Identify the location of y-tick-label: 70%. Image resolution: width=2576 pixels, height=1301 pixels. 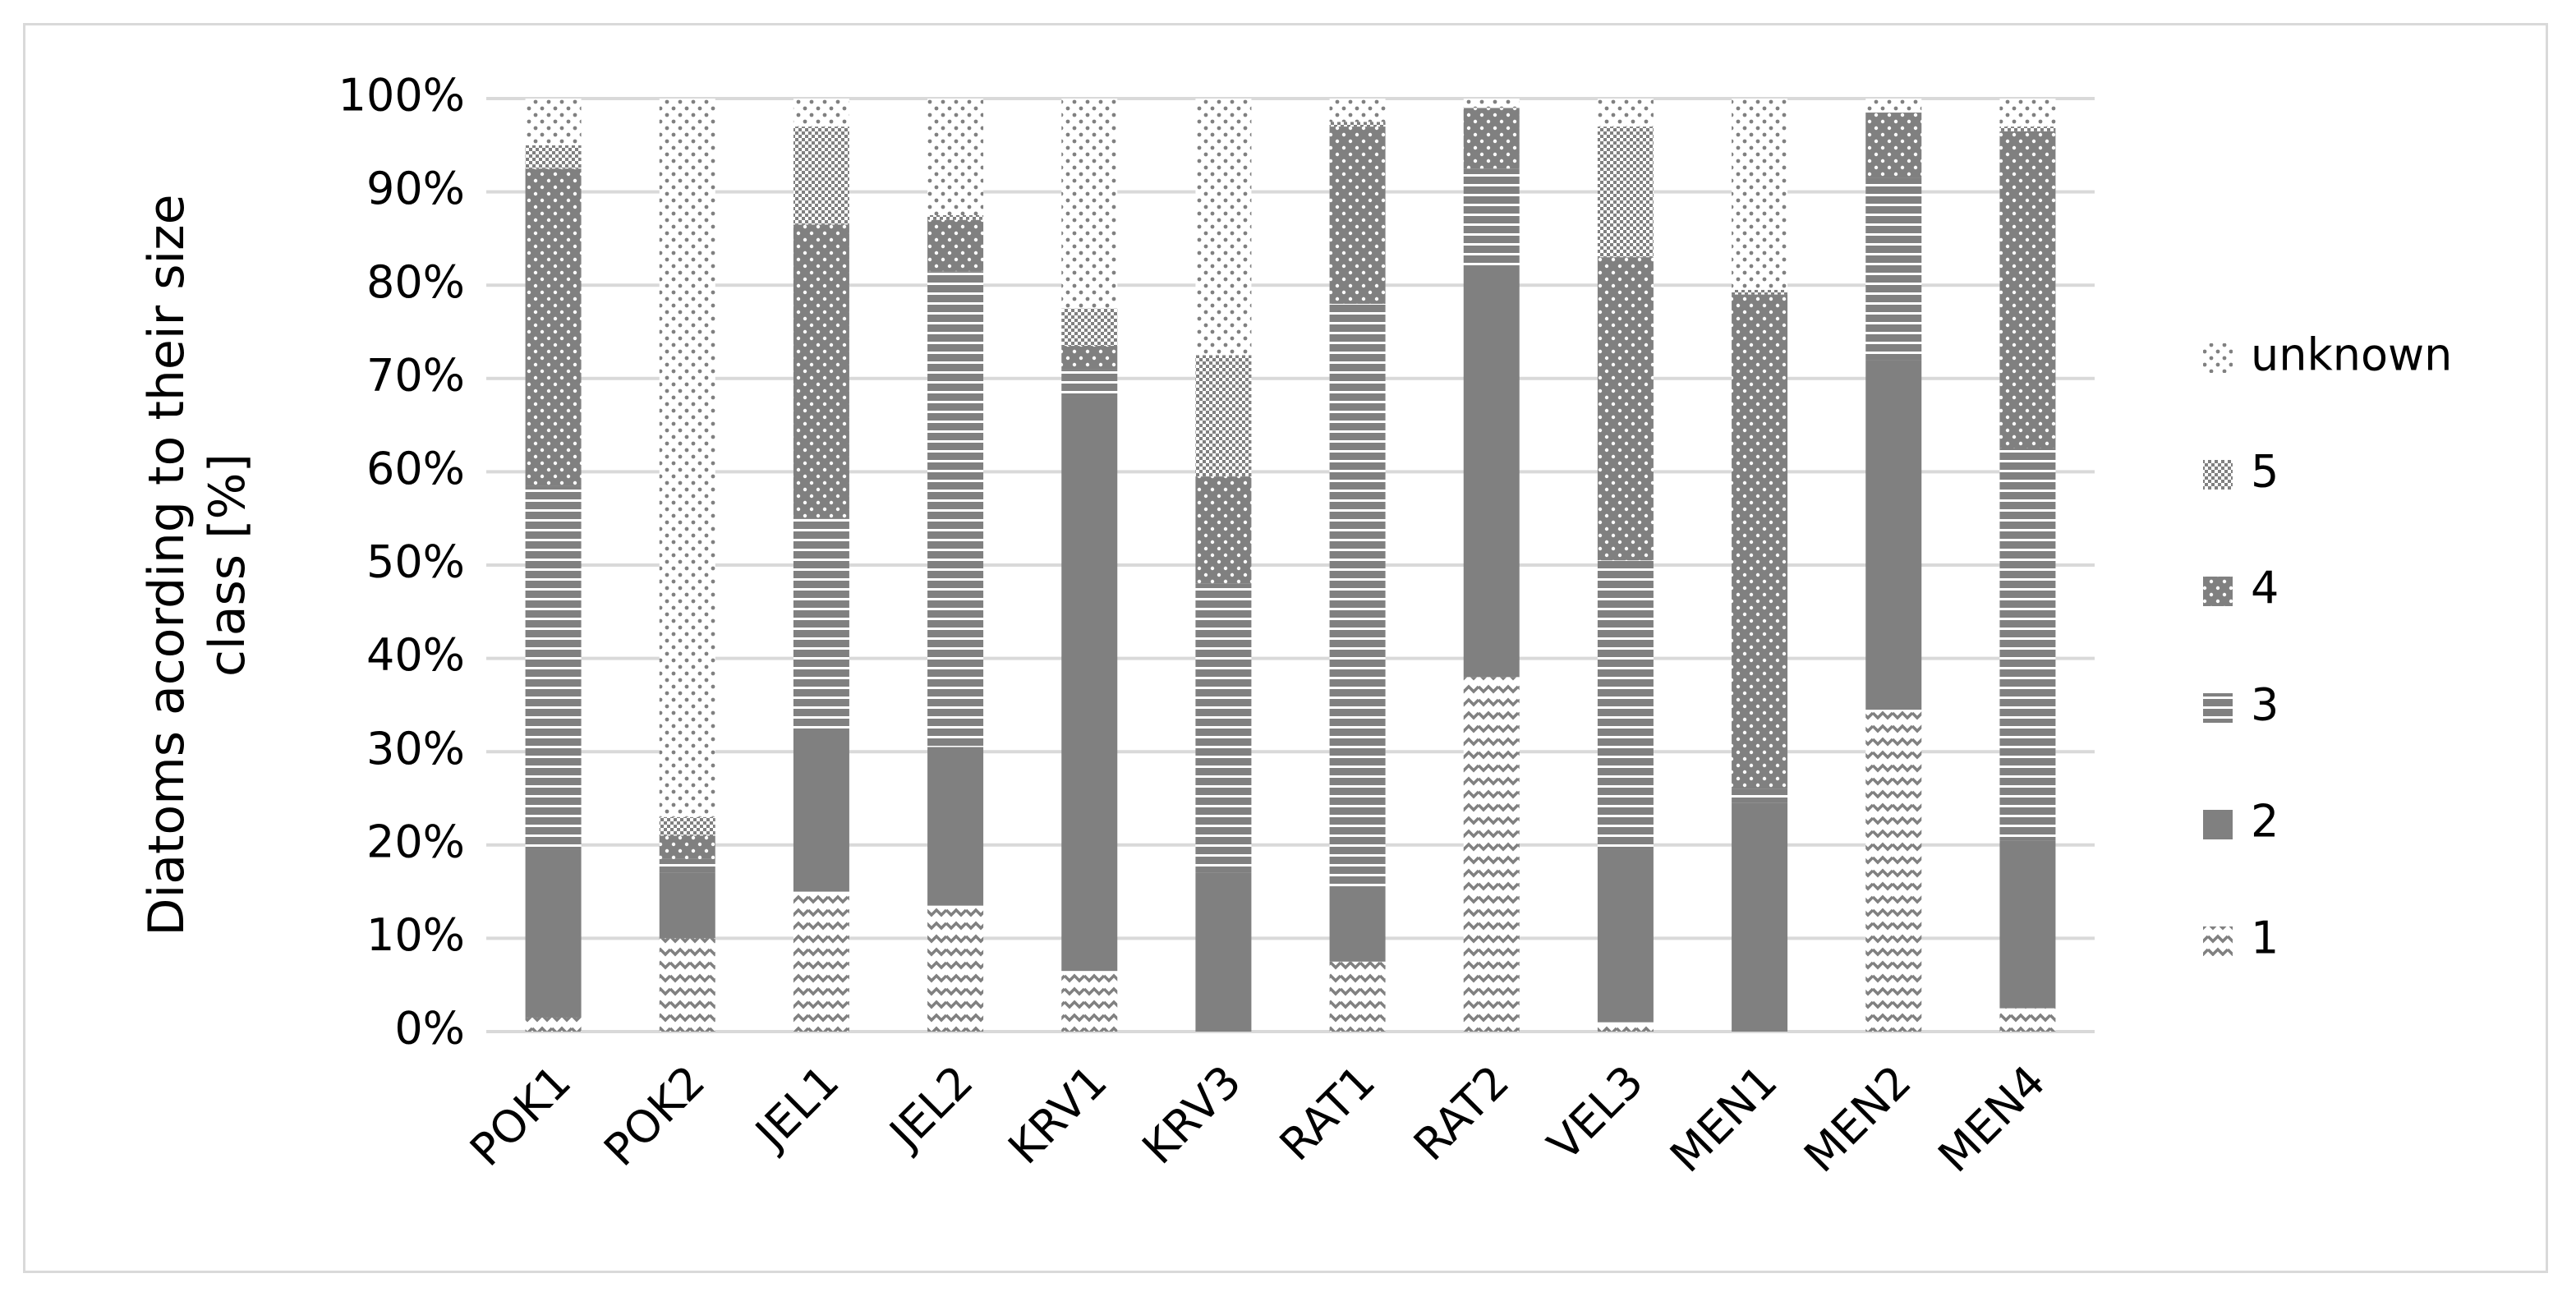
(415, 375).